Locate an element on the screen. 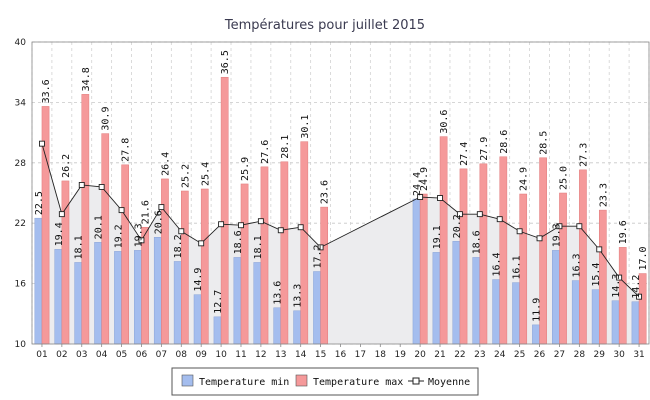 This screenshot has width=650, height=400. data-label-min: 17.2 is located at coordinates (318, 256).